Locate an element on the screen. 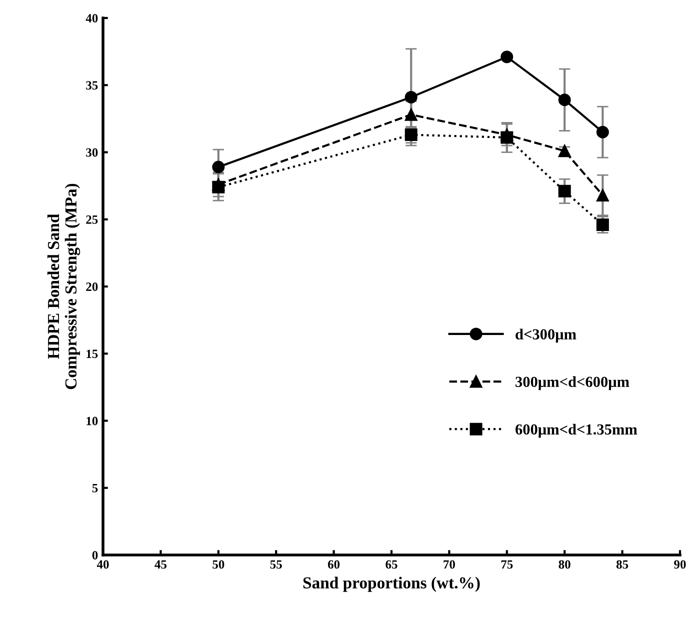 Image resolution: width=689 pixels, height=624 pixels. x-tick-label: 55 is located at coordinates (276, 564).